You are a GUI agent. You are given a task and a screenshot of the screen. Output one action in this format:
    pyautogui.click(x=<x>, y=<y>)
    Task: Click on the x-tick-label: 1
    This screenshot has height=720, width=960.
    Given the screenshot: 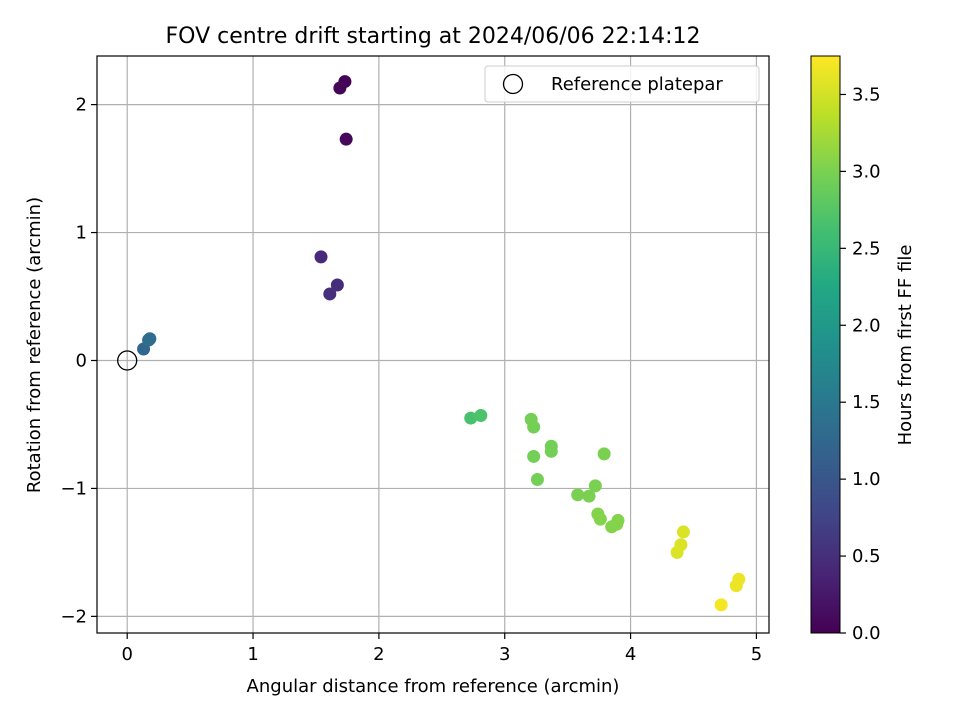 What is the action you would take?
    pyautogui.click(x=252, y=654)
    